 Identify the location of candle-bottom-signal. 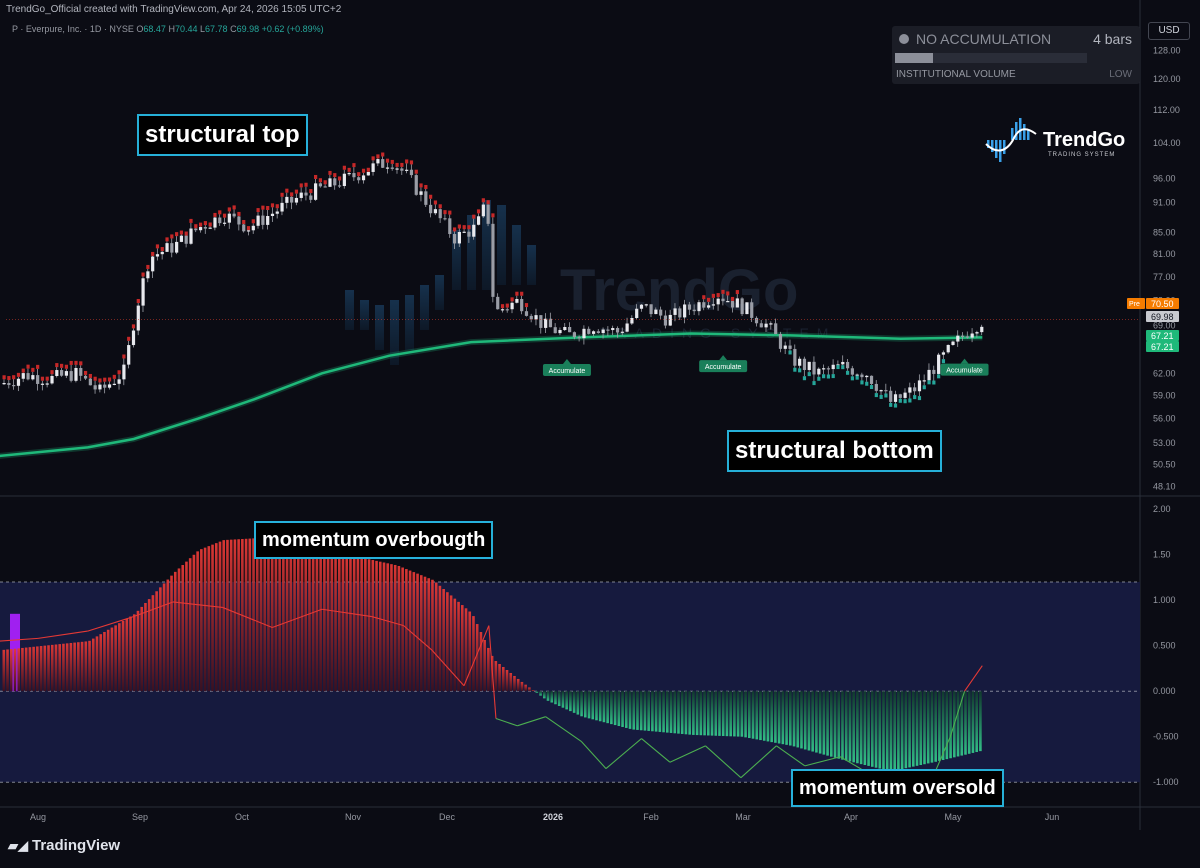
(891, 404).